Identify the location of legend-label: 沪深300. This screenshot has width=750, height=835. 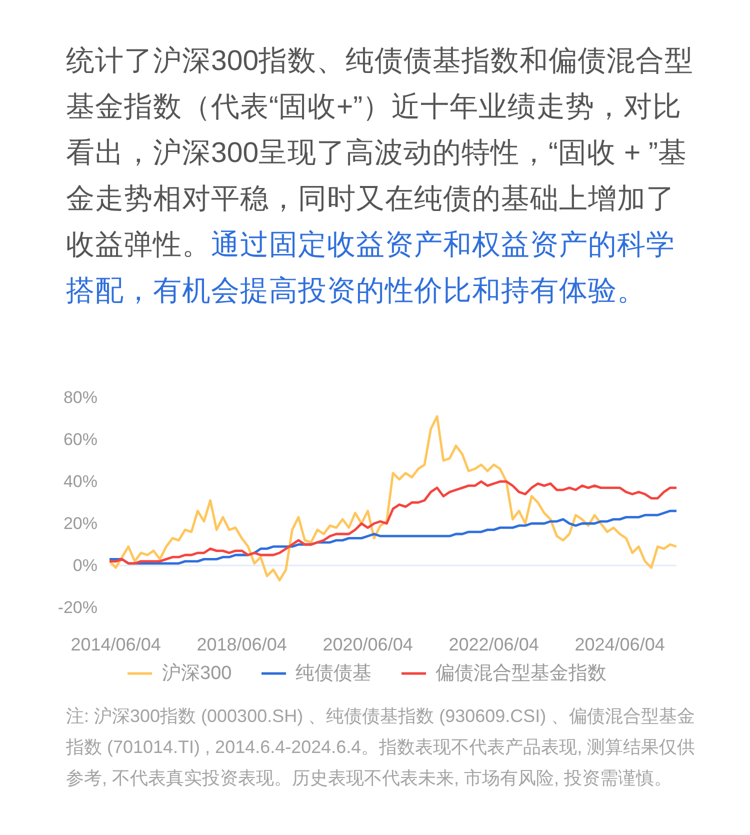
(197, 674).